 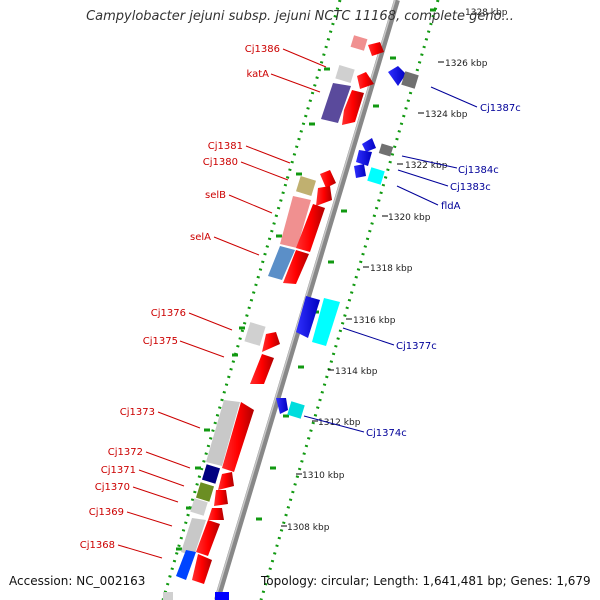 What do you see at coordinates (336, 103) in the screenshot?
I see `kata-cds` at bounding box center [336, 103].